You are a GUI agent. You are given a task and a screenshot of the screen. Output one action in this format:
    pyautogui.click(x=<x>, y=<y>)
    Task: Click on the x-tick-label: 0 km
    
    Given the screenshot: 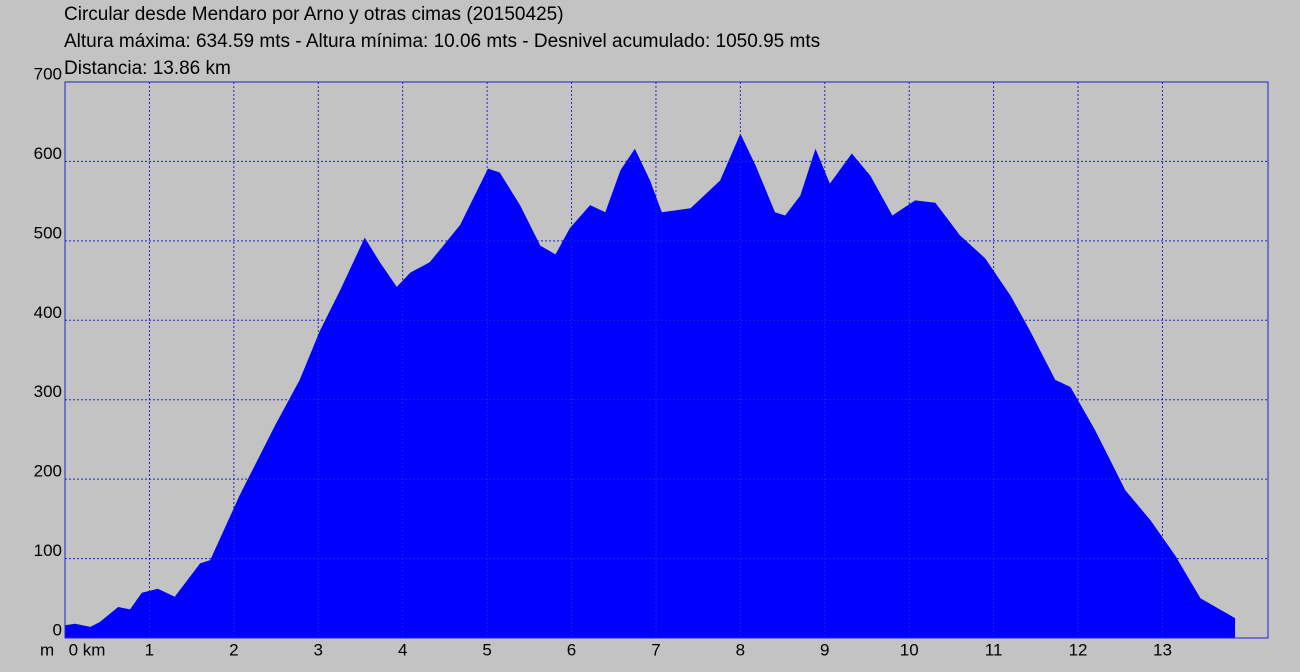 What is the action you would take?
    pyautogui.click(x=87, y=649)
    